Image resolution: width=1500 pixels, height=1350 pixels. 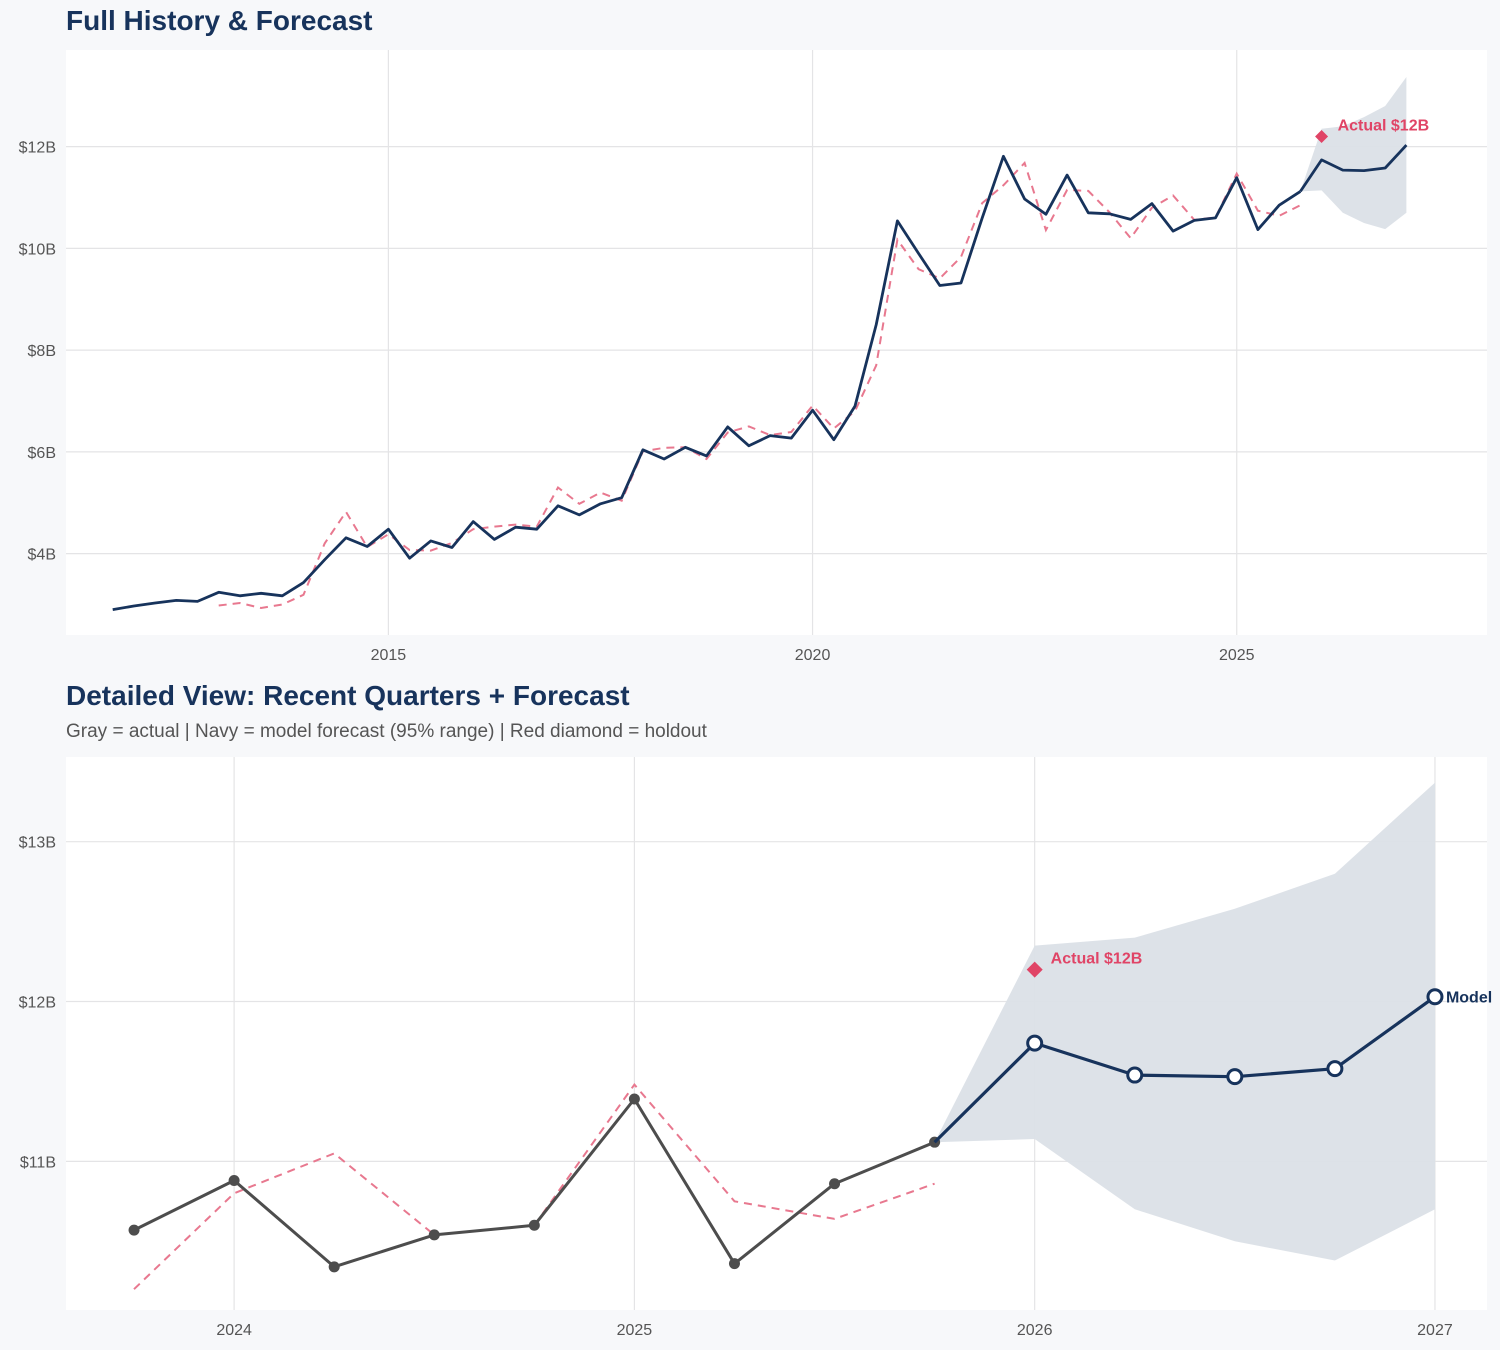 What do you see at coordinates (1097, 959) in the screenshot?
I see `chart2-holdout-label: Actual $12B` at bounding box center [1097, 959].